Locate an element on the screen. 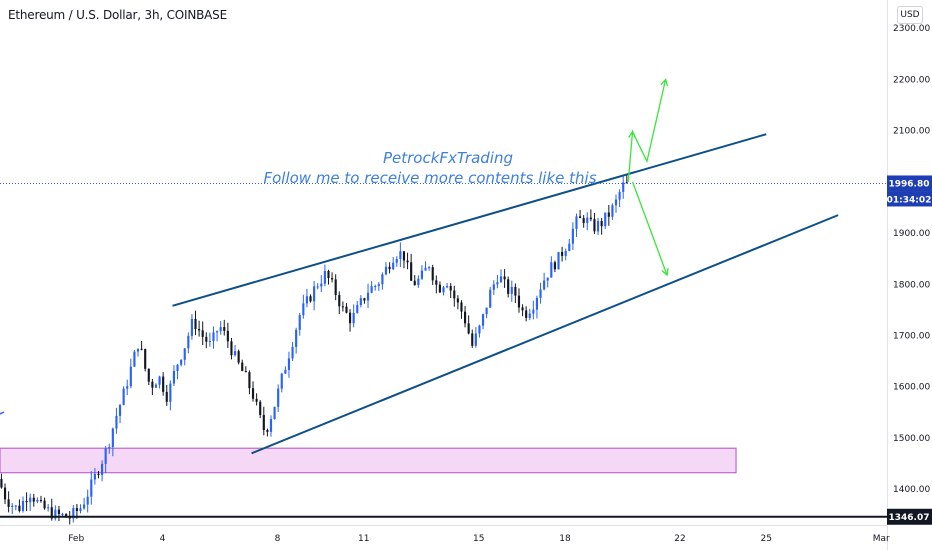 This screenshot has height=550, width=932. time-tick-label: 11 is located at coordinates (363, 539).